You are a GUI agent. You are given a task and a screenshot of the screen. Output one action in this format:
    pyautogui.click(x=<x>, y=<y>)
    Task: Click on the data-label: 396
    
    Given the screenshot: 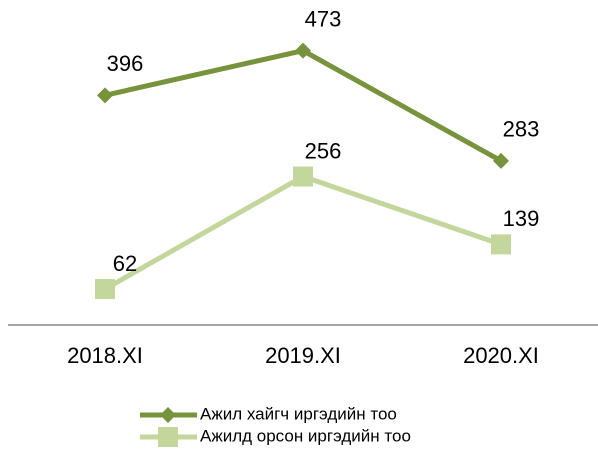 What is the action you would take?
    pyautogui.click(x=125, y=63)
    